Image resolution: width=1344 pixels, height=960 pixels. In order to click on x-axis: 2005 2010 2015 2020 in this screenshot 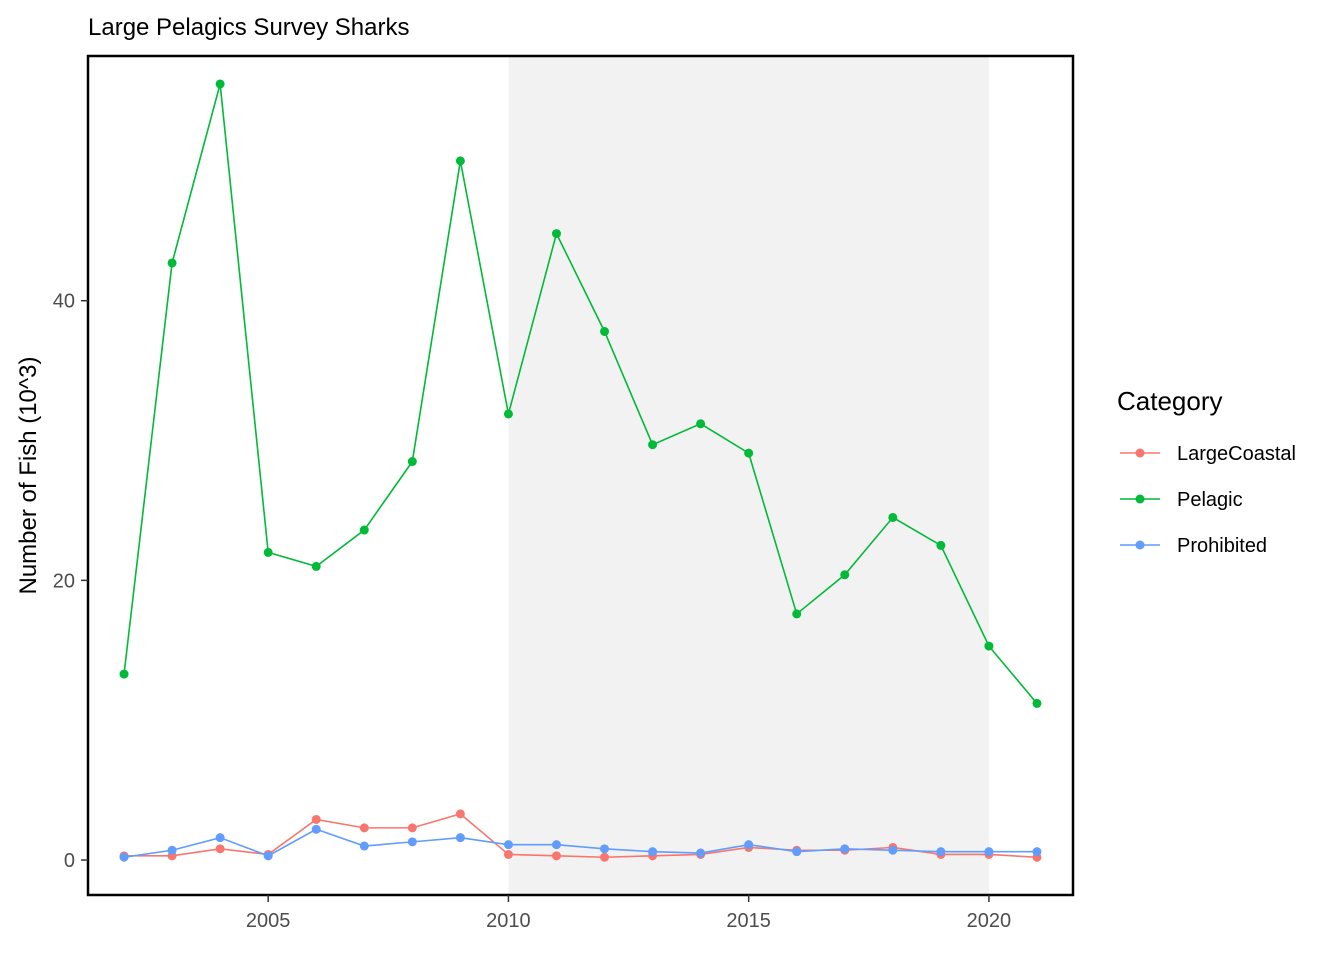, I will do `click(628, 913)`.